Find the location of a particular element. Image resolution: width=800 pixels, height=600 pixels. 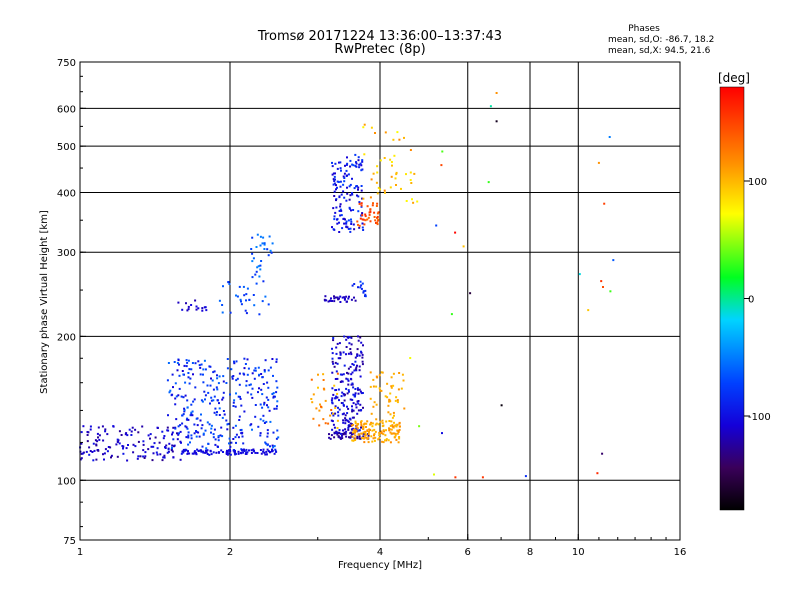

colorbar-label: [deg] is located at coordinates (734, 78).